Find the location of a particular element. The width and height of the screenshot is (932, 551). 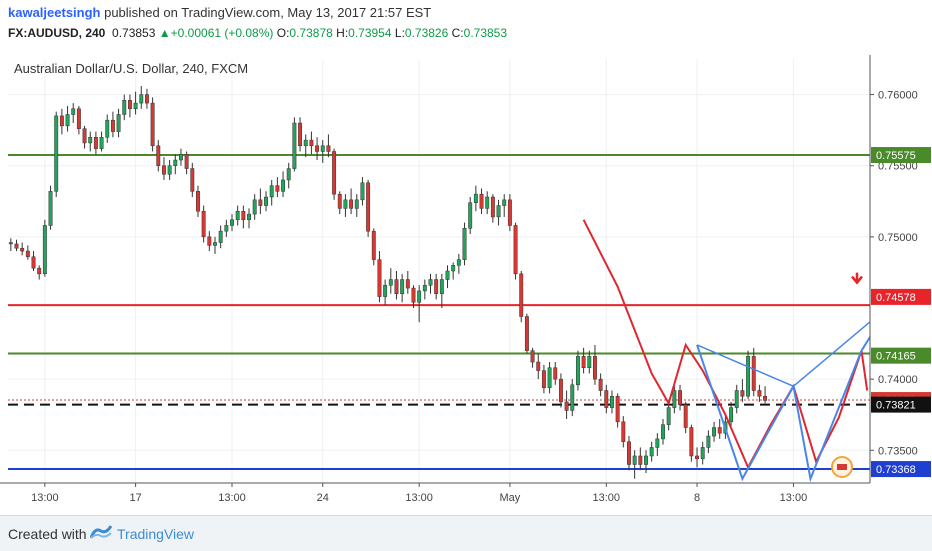

time-tick-label: May is located at coordinates (509, 498).